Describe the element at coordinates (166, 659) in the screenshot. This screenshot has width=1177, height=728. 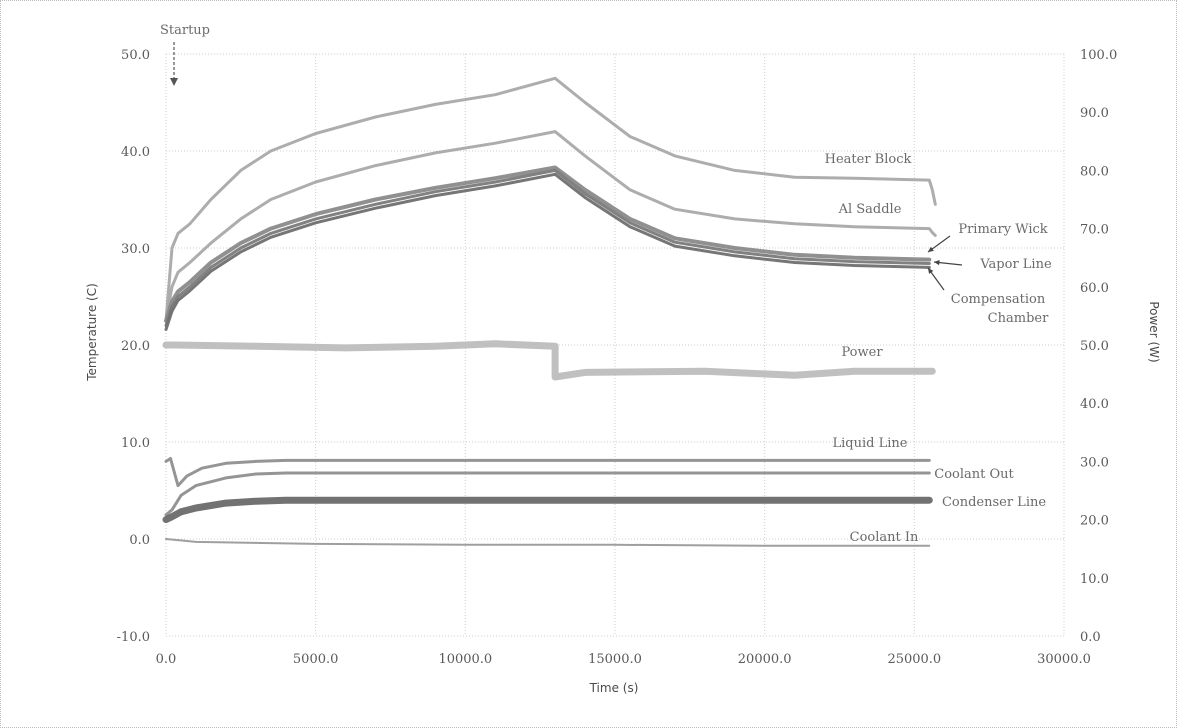
I see `x-tick-label: 0.0` at that location.